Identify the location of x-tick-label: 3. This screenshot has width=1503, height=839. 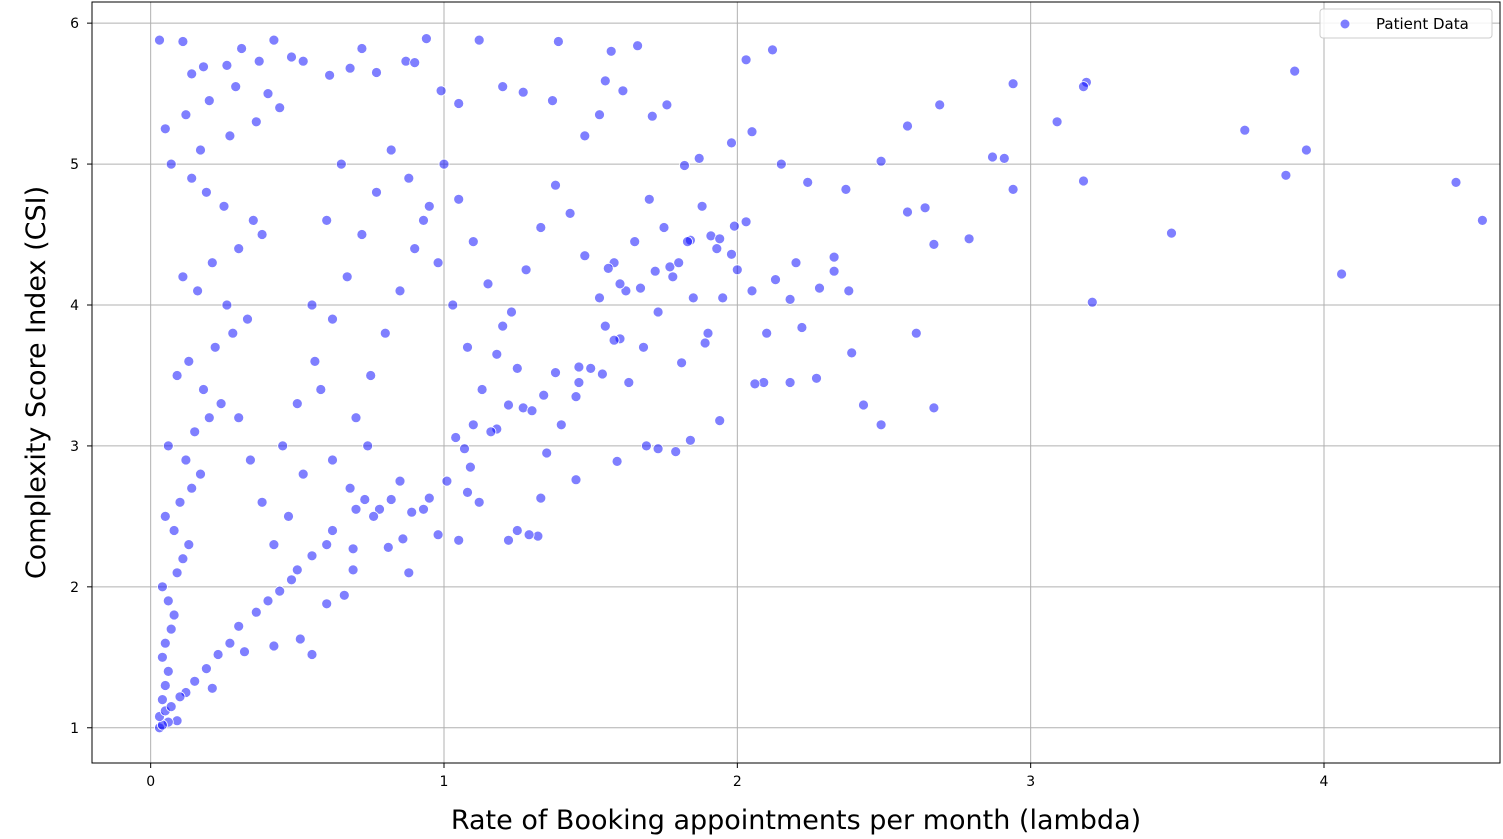
(1030, 782).